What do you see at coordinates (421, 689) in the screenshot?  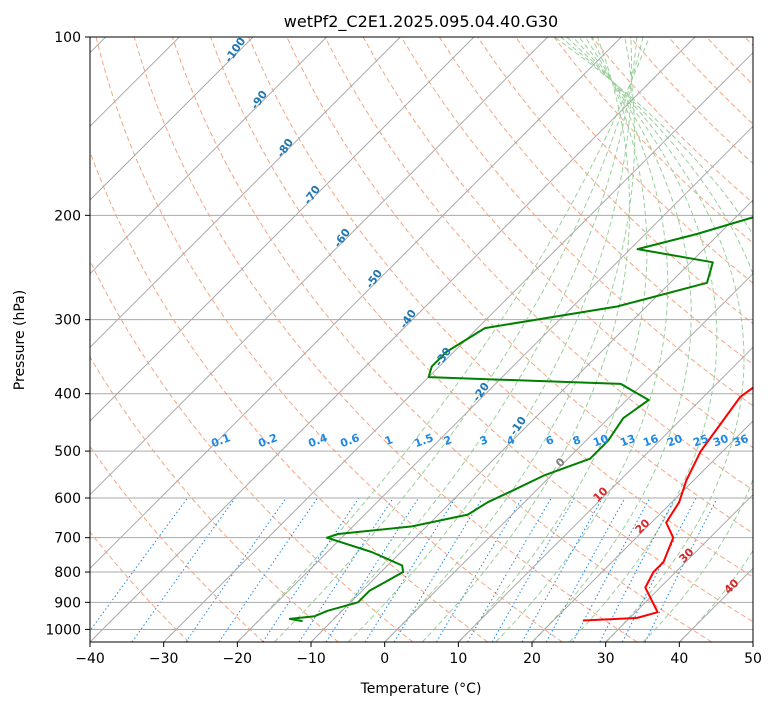 I see `x-axis-label: Temperature (°C)` at bounding box center [421, 689].